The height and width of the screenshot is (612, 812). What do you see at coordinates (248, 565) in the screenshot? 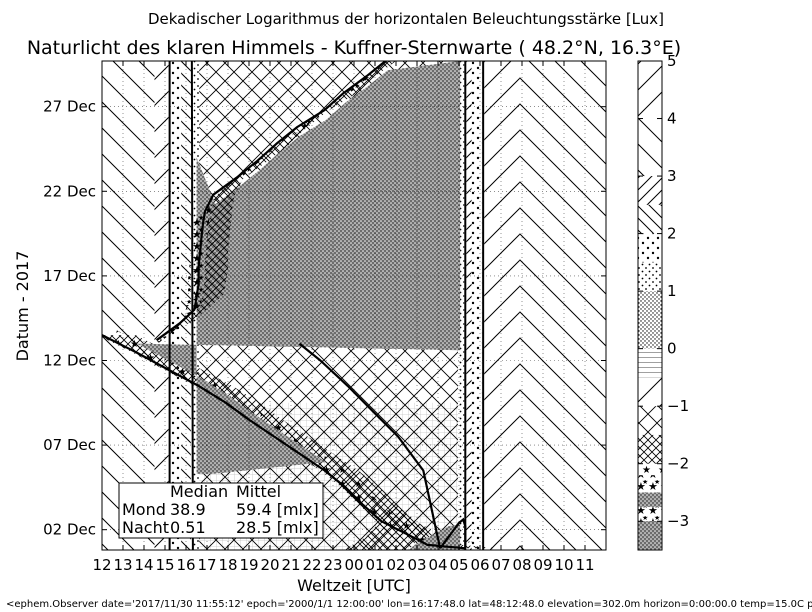
I see `x-tick-label: 19` at bounding box center [248, 565].